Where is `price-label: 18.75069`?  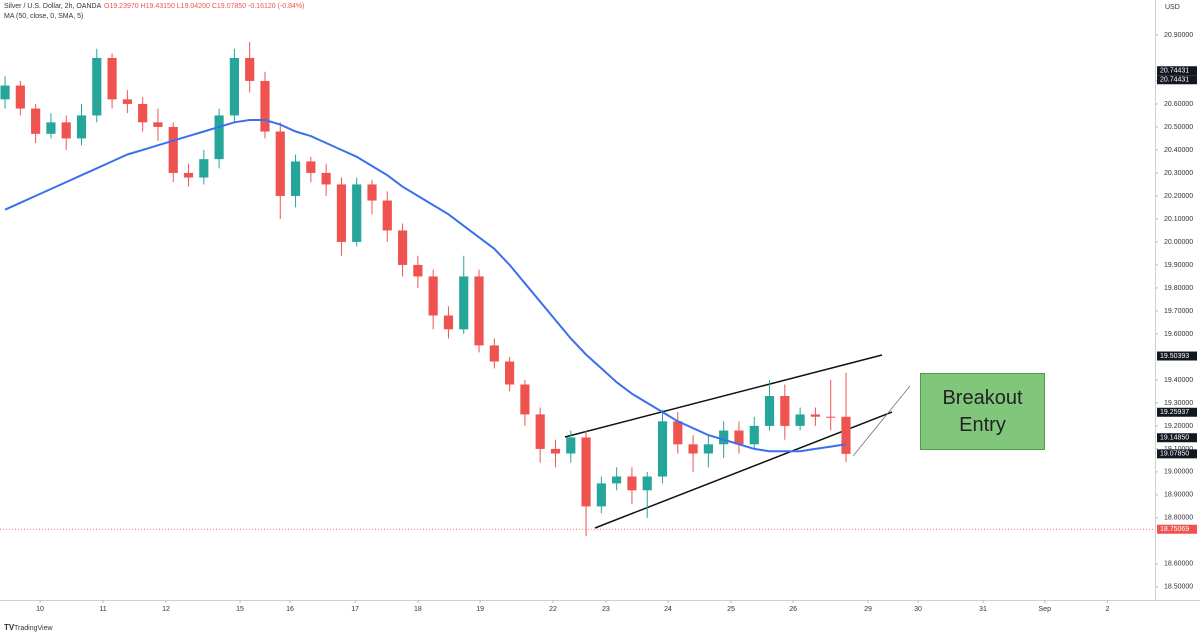
price-label: 18.75069 is located at coordinates (1174, 529).